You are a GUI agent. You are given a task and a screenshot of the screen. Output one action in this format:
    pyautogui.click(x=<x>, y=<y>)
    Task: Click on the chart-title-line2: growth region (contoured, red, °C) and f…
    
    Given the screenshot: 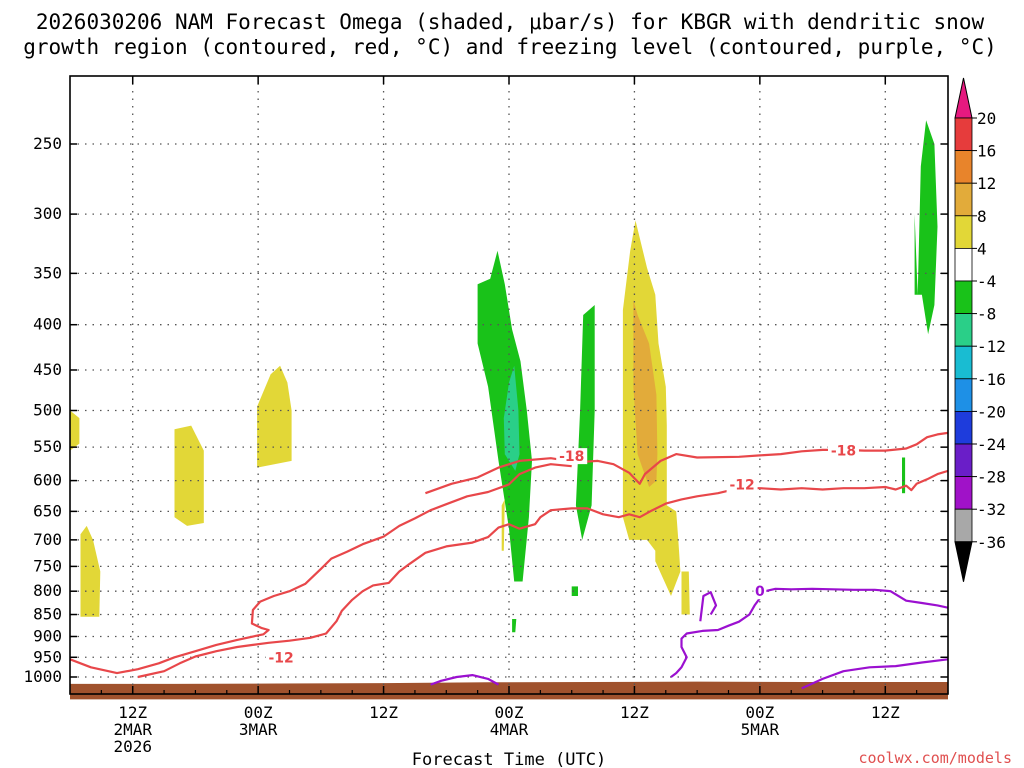 What is the action you would take?
    pyautogui.click(x=510, y=47)
    